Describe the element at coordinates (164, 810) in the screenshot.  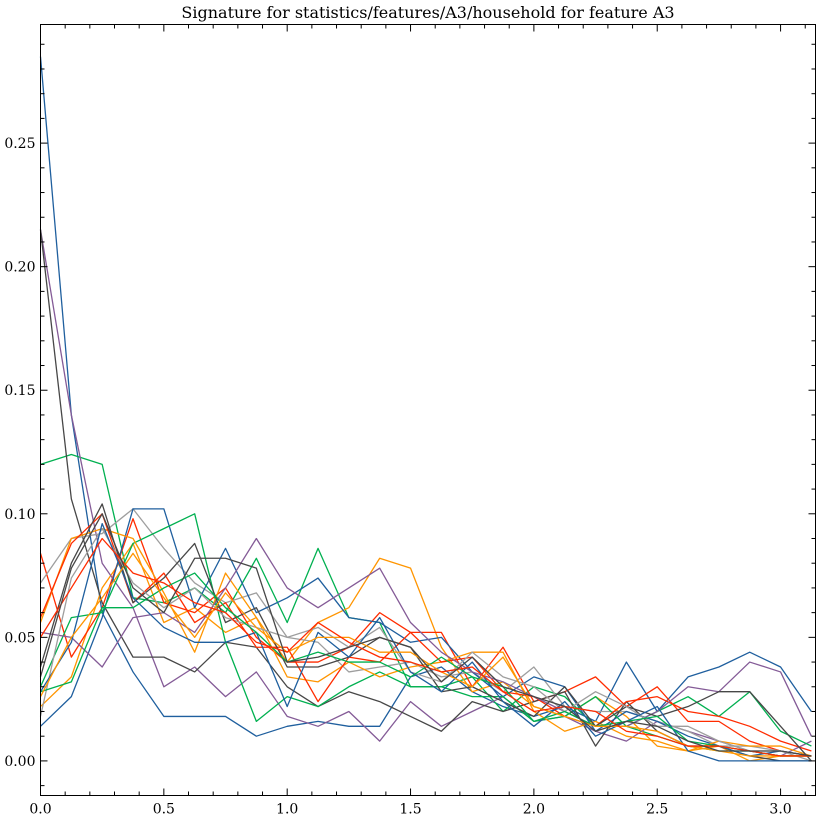
I see `x-tick-label: 0.5` at that location.